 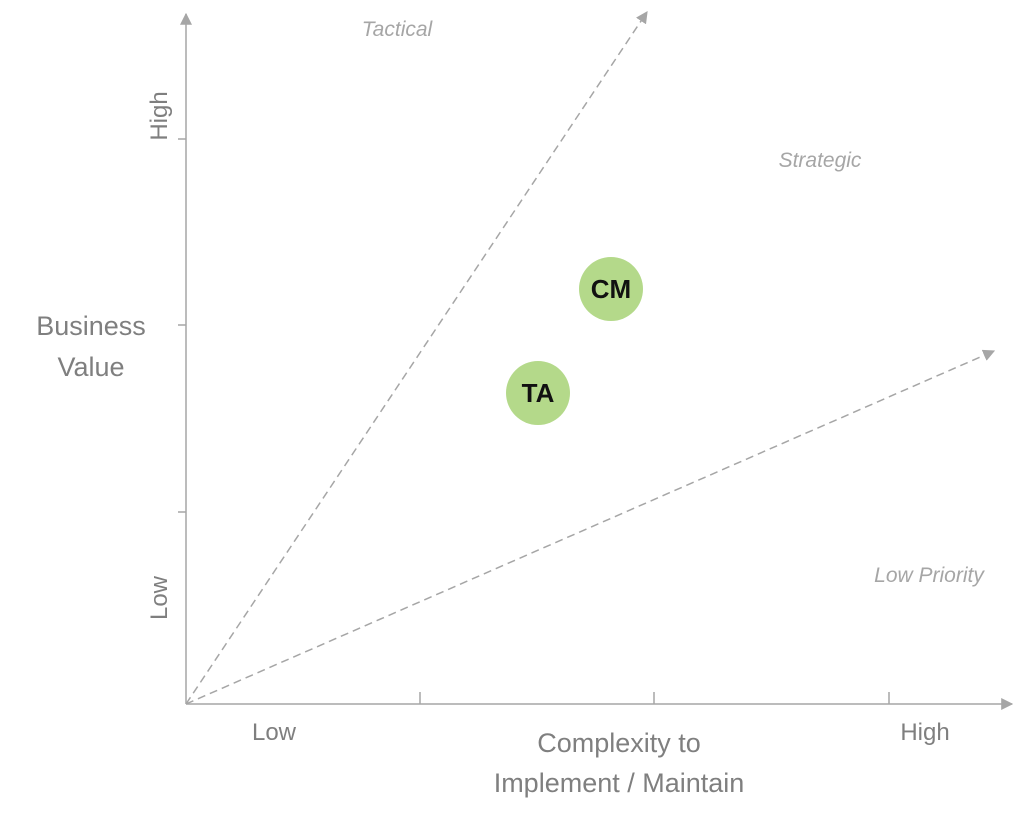 What do you see at coordinates (820, 160) in the screenshot?
I see `zone-label-strategic: Strategic` at bounding box center [820, 160].